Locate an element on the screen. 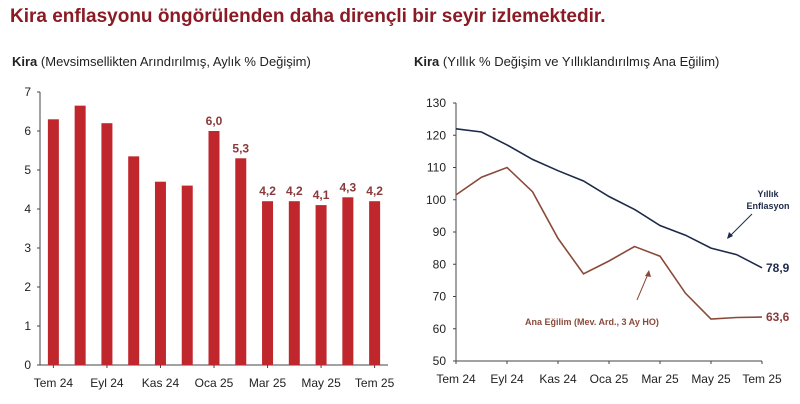  right-annotation-yillik-line2: Enflasyon is located at coordinates (767, 206).